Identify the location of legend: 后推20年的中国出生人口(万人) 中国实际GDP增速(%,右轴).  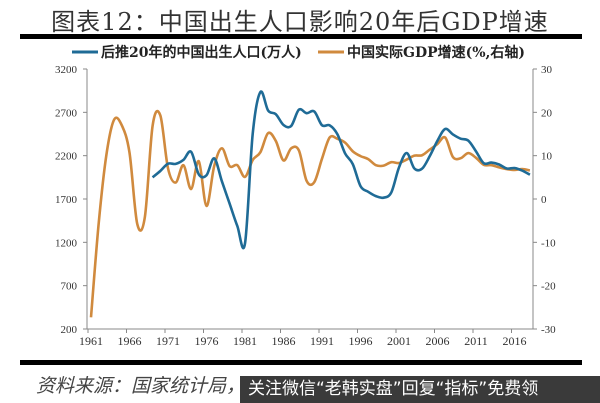
(298, 52).